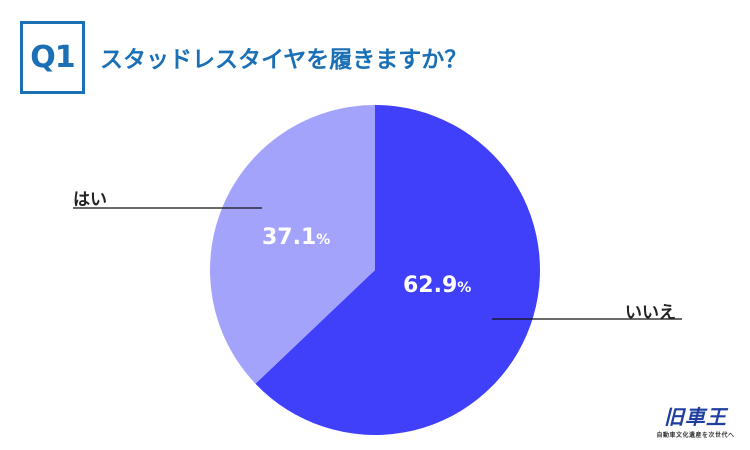 The height and width of the screenshot is (450, 750). I want to click on pie-slice-yes, so click(292, 244).